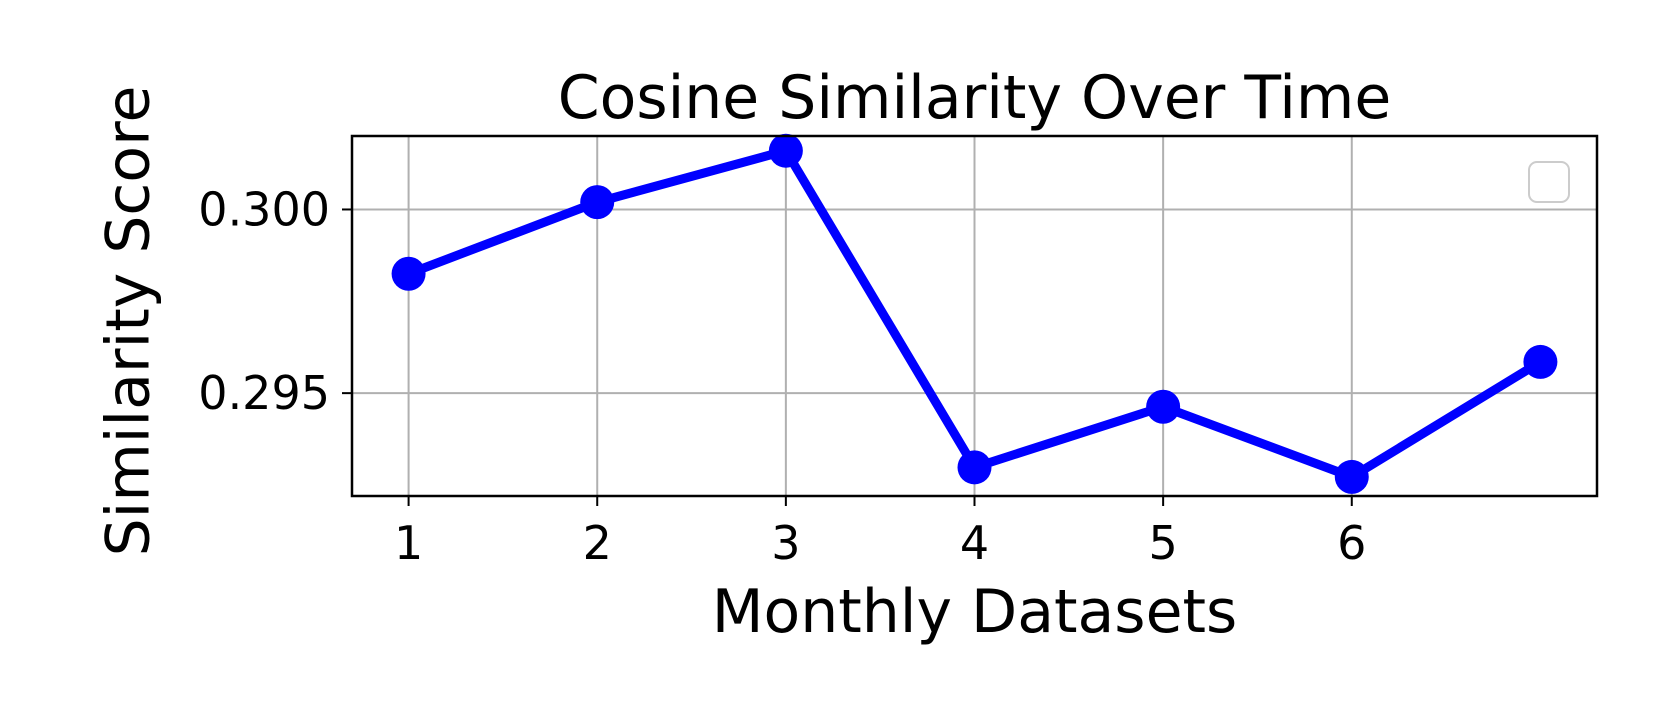  What do you see at coordinates (1351, 543) in the screenshot?
I see `x-tick-label: 6` at bounding box center [1351, 543].